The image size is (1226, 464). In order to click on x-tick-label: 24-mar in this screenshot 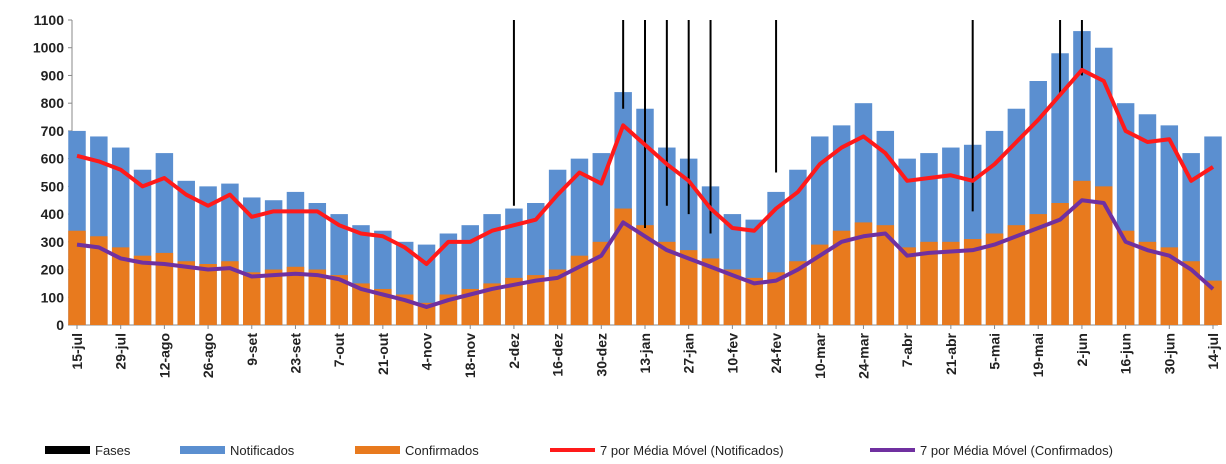, I will do `click(863, 355)`.